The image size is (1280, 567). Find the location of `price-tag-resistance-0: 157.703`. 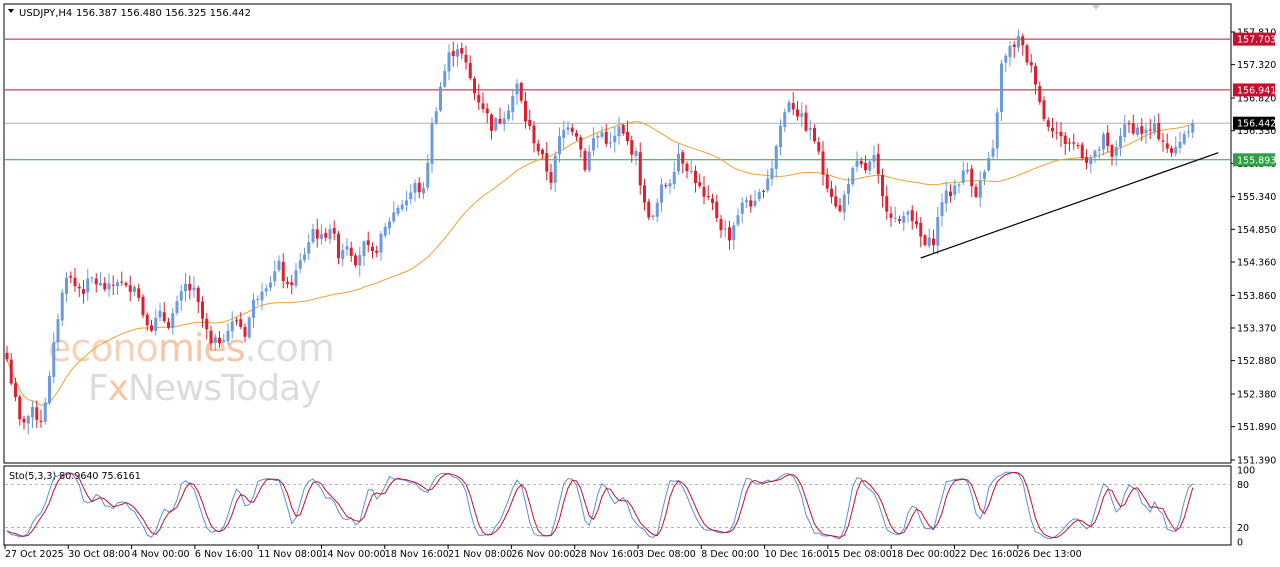

price-tag-resistance-0: 157.703 is located at coordinates (1256, 40).